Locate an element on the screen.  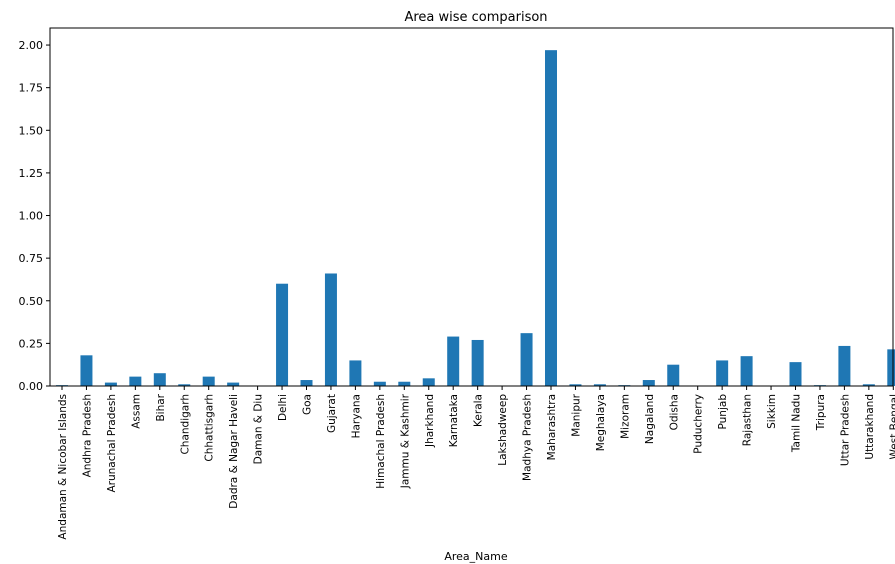
chart-title: Area wise comparison is located at coordinates (475, 17).